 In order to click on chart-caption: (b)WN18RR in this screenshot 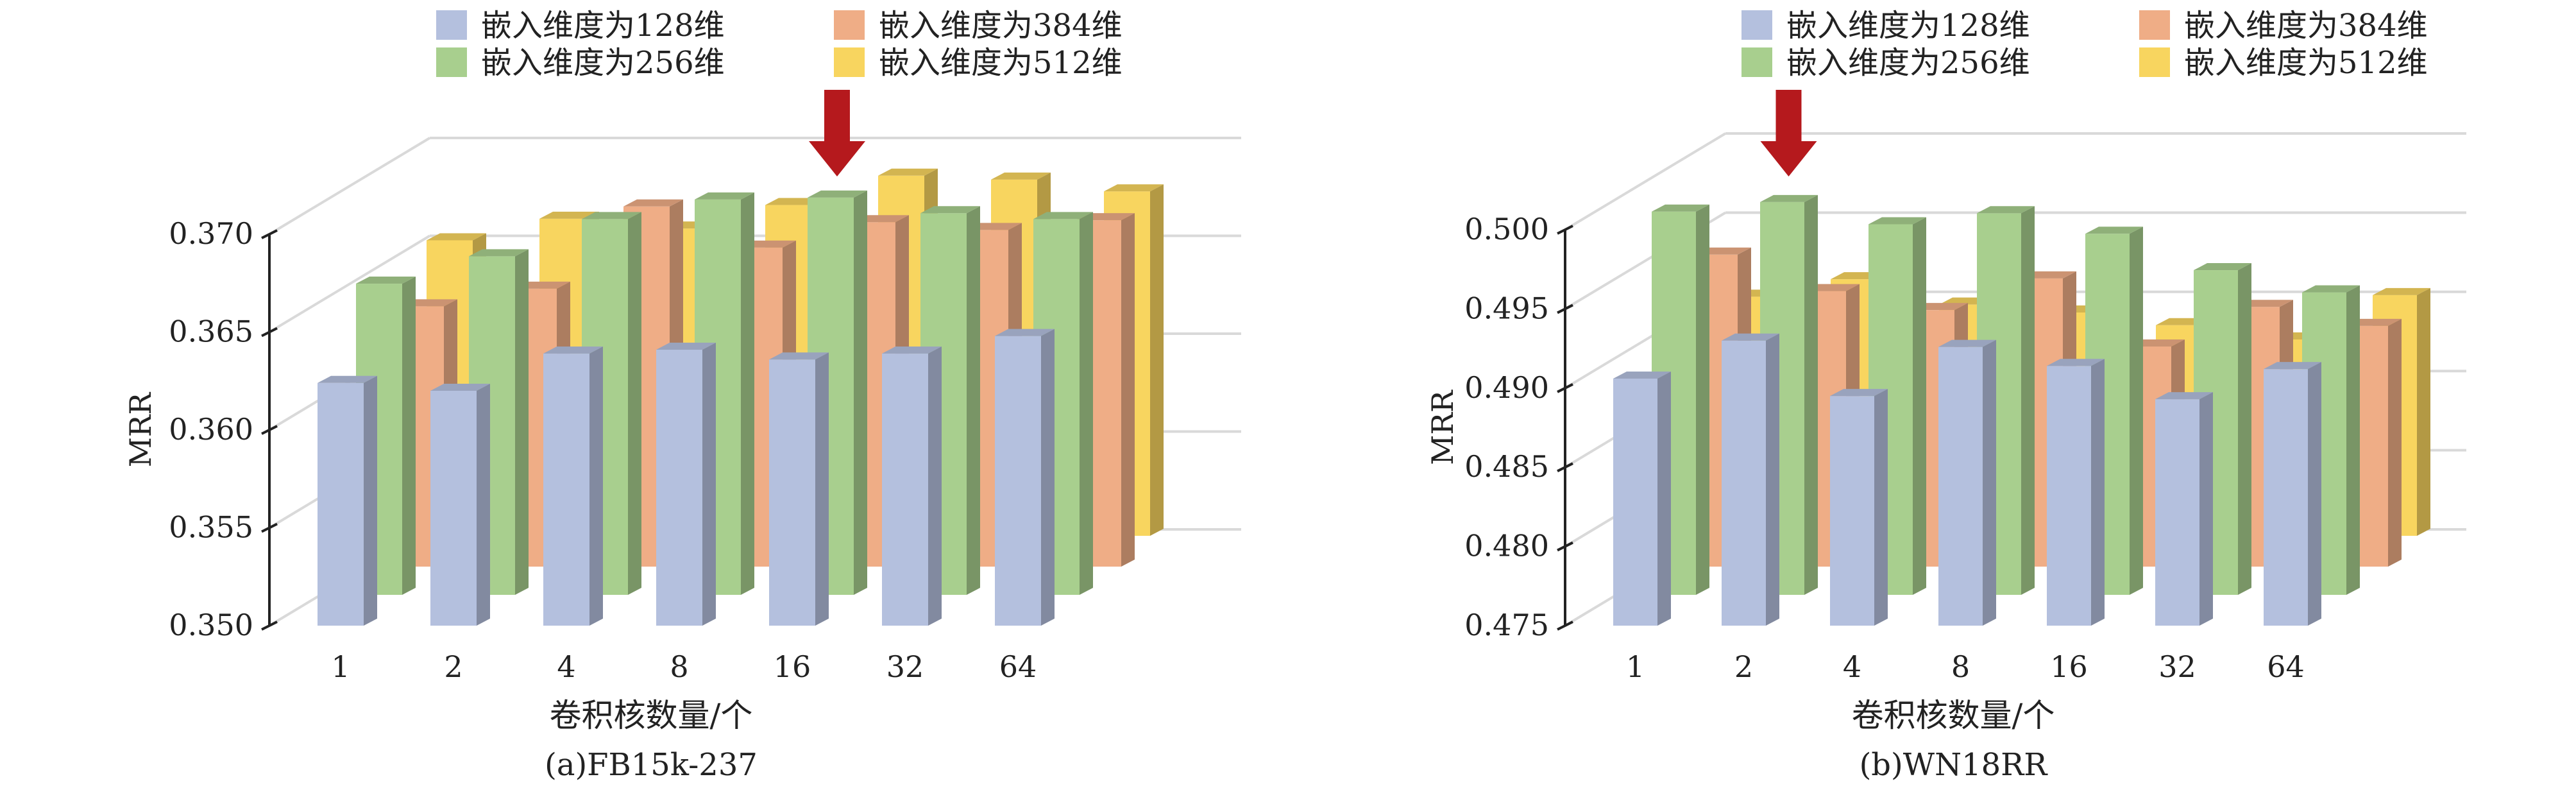, I will do `click(1954, 765)`.